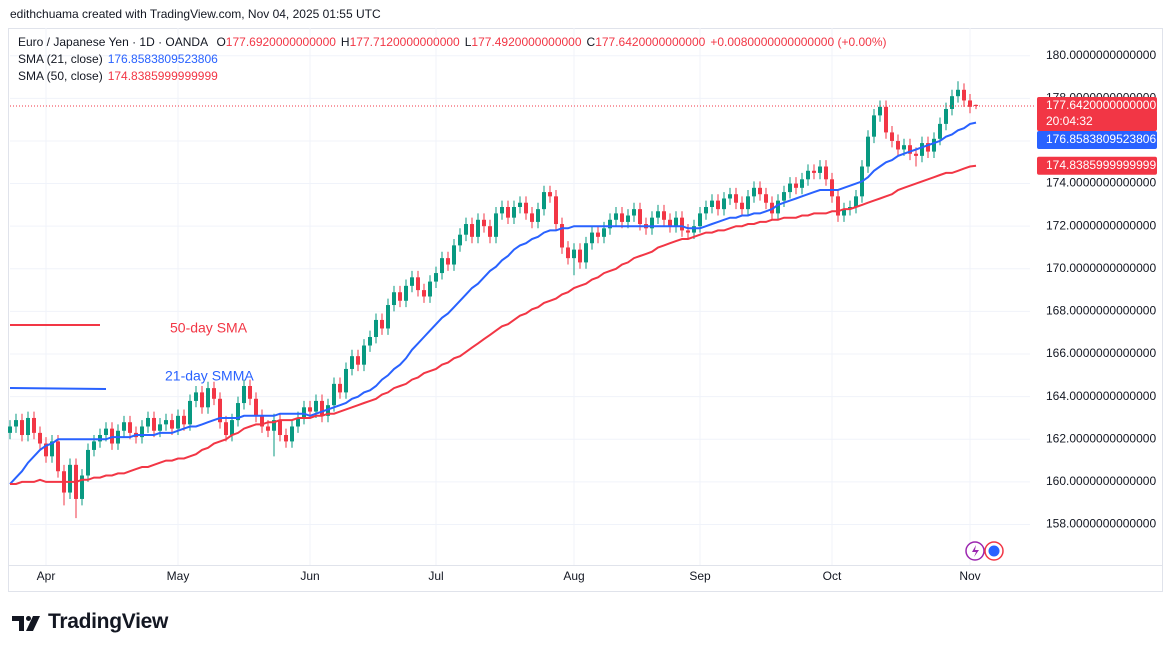 The width and height of the screenshot is (1173, 652). I want to click on sma-price-label: 174.8385999999999, so click(1101, 165).